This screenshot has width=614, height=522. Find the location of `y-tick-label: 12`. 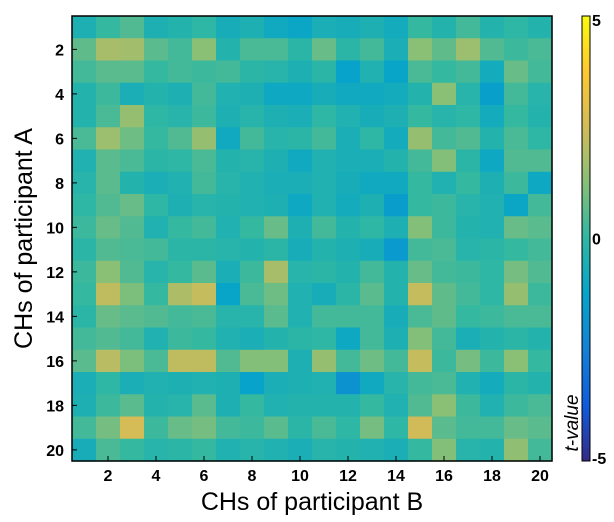

y-tick-label: 12 is located at coordinates (55, 273).